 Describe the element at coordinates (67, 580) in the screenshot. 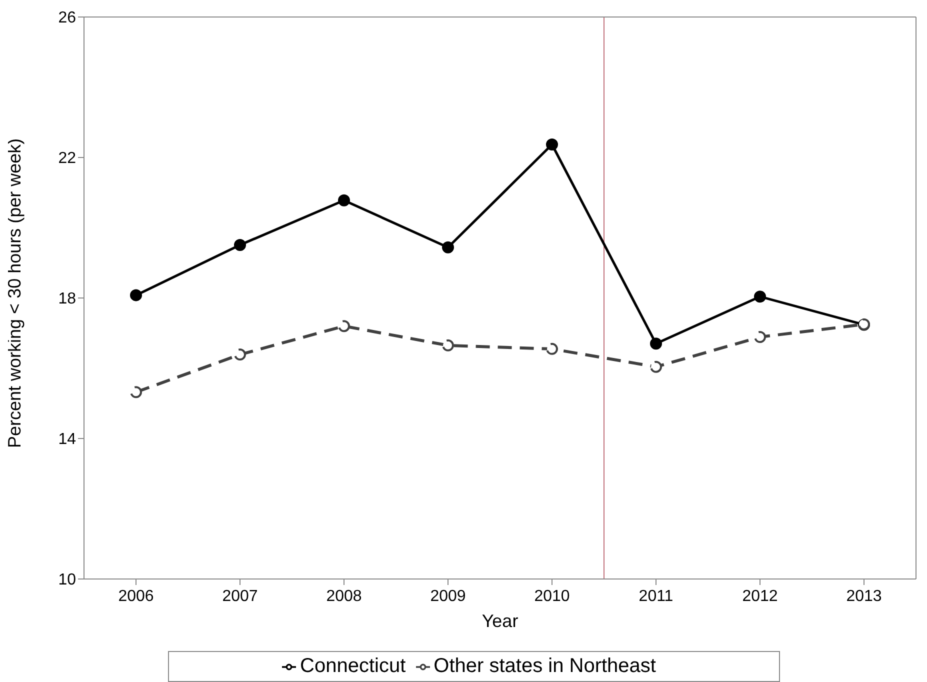

I see `y-tick-label: 10` at that location.